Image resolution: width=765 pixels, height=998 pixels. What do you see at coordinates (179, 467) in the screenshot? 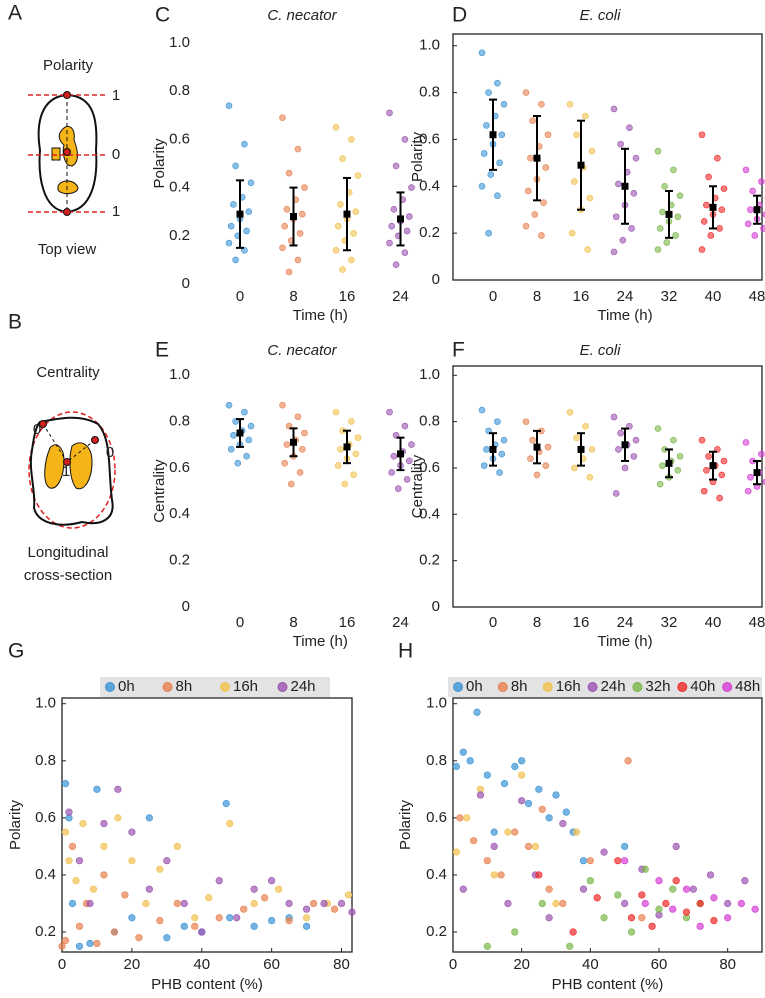
I see `y-tick-label: 0.6` at bounding box center [179, 467].